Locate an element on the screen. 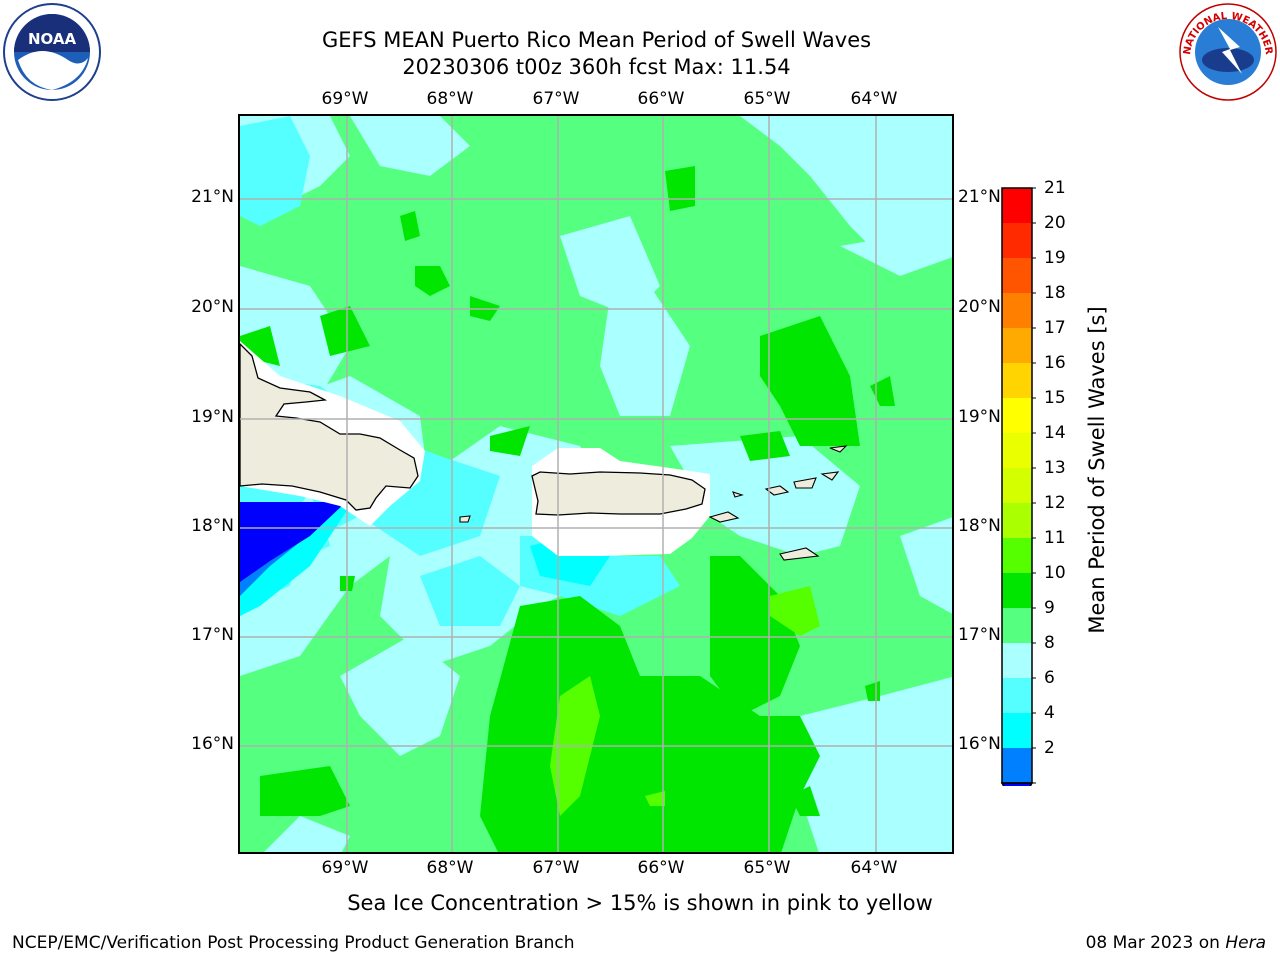 This screenshot has width=1280, height=960. colorbar-outline is located at coordinates (1017, 485).